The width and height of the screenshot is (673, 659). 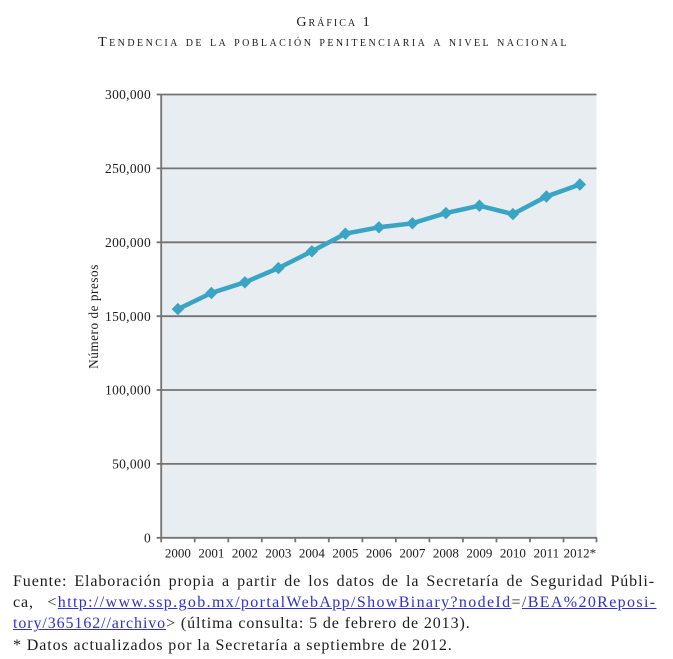 I want to click on svg-text: 2003, so click(x=278, y=553).